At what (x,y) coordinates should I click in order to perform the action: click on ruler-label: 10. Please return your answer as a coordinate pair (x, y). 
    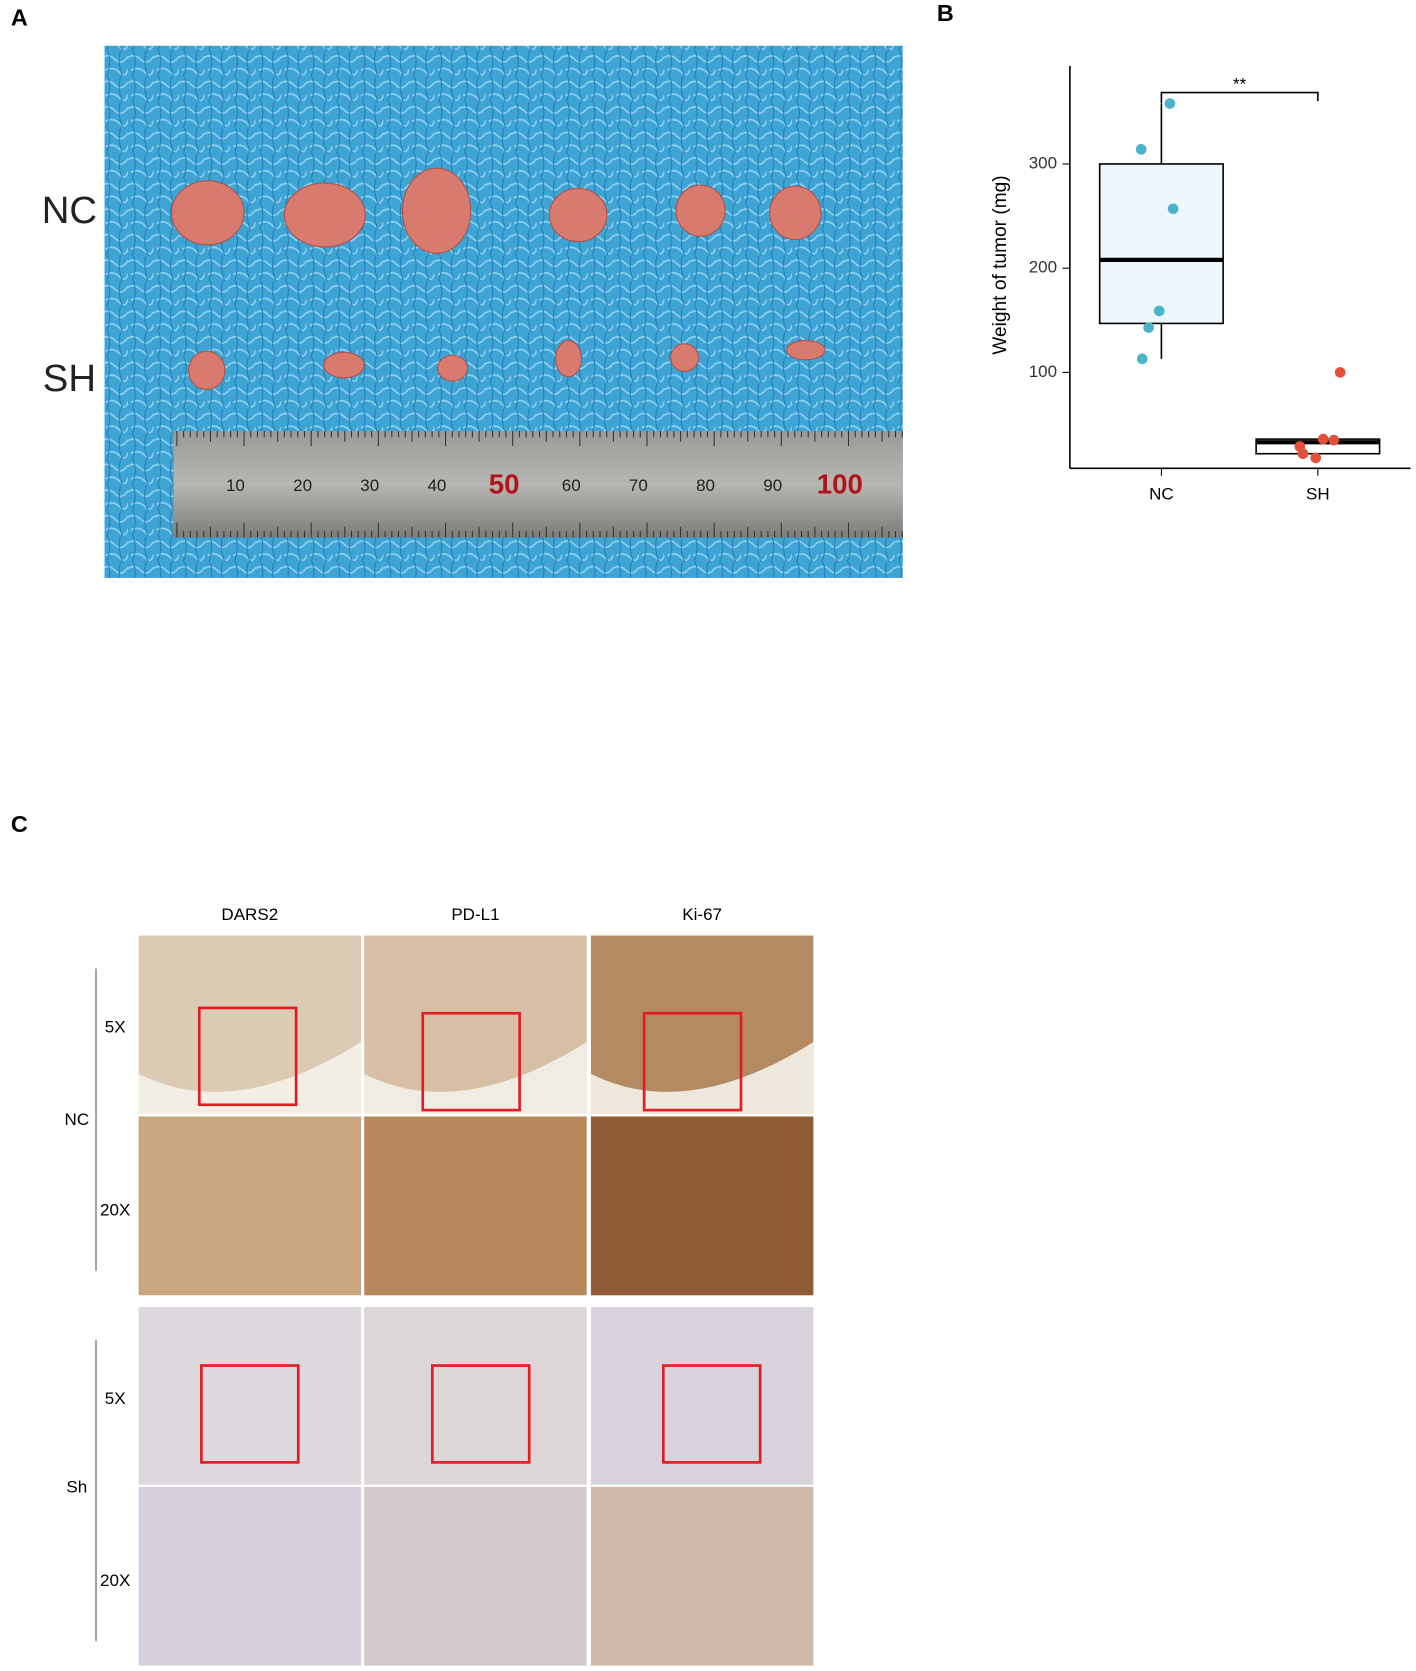
    Looking at the image, I should click on (235, 485).